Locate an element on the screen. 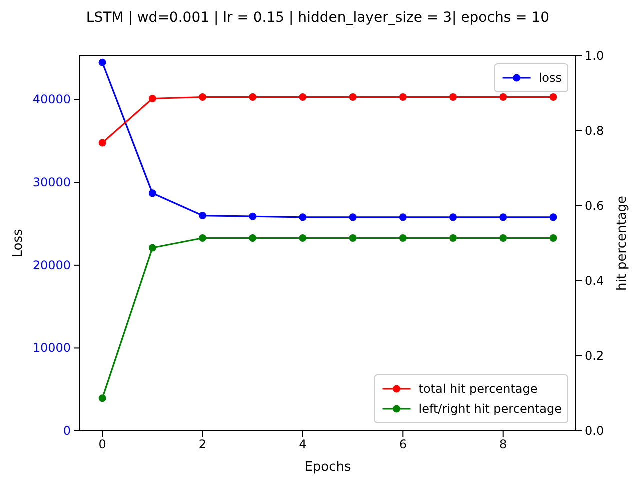 This screenshot has height=478, width=636. y2-tick-label: 0.0 is located at coordinates (594, 431).